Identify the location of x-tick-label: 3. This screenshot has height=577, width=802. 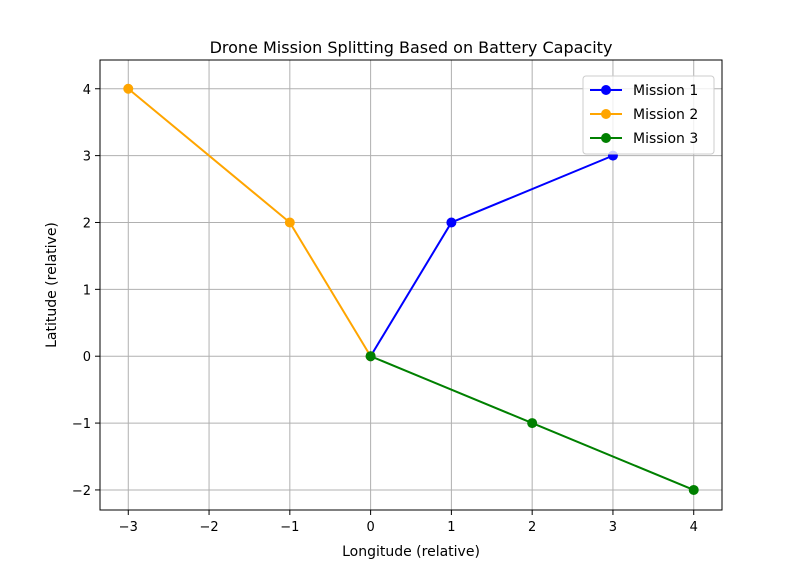
(613, 527).